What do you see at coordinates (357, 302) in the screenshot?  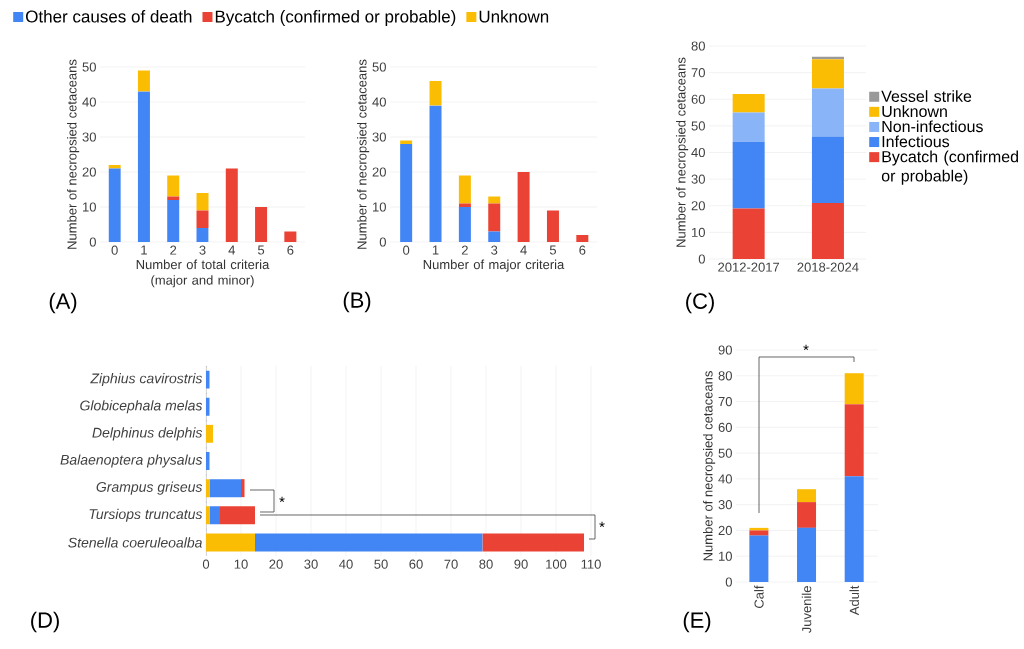 I see `text: (B)` at bounding box center [357, 302].